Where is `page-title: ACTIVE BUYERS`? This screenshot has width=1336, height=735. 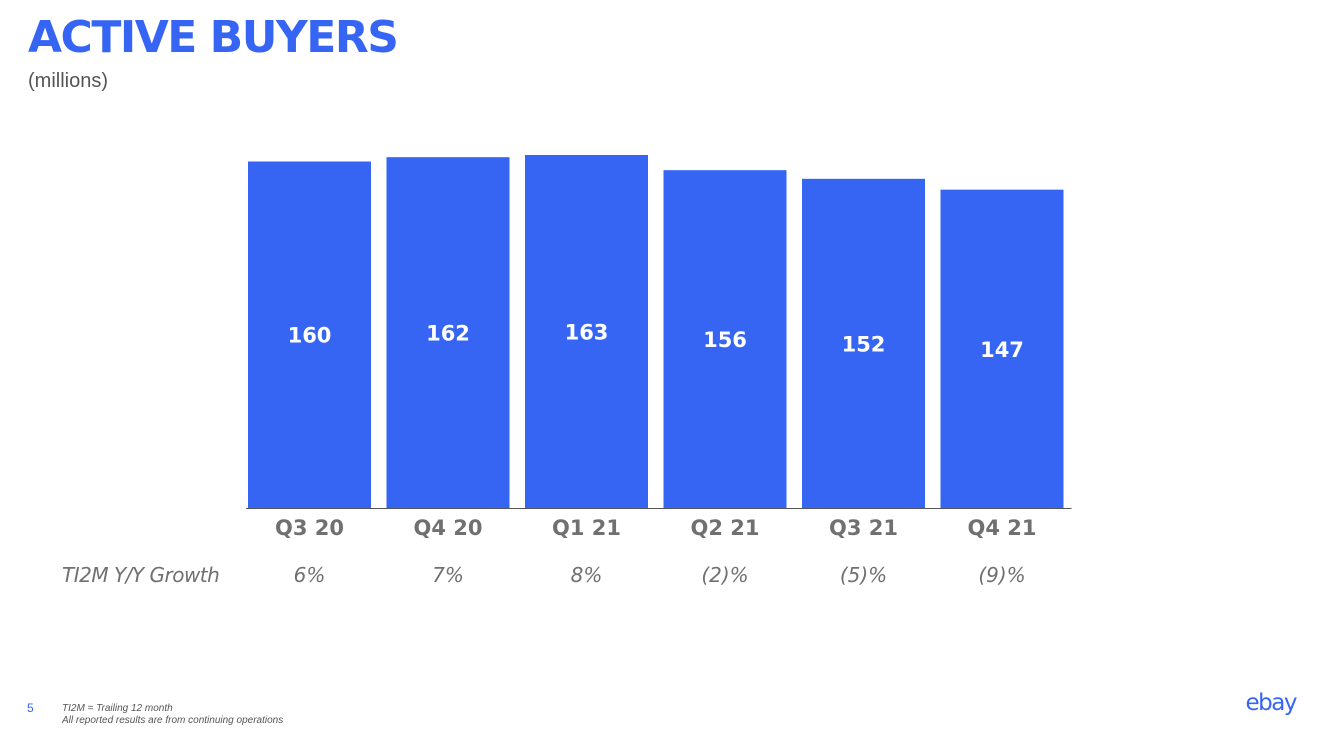
page-title: ACTIVE BUYERS is located at coordinates (213, 37).